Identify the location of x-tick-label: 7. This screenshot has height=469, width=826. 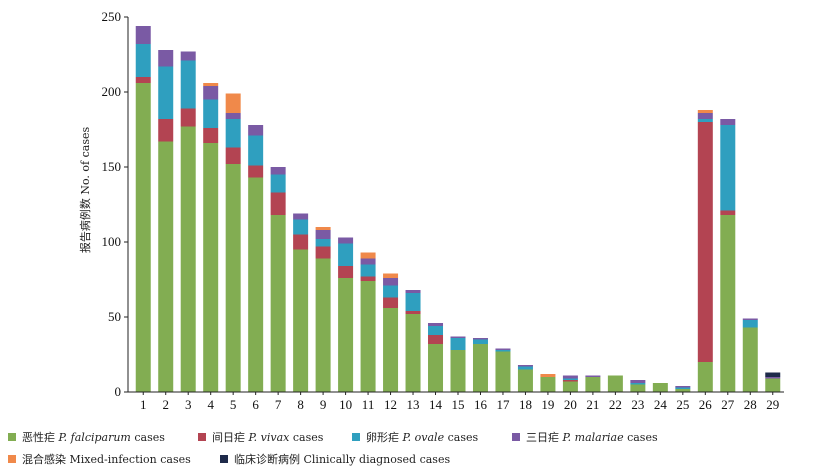
(278, 404).